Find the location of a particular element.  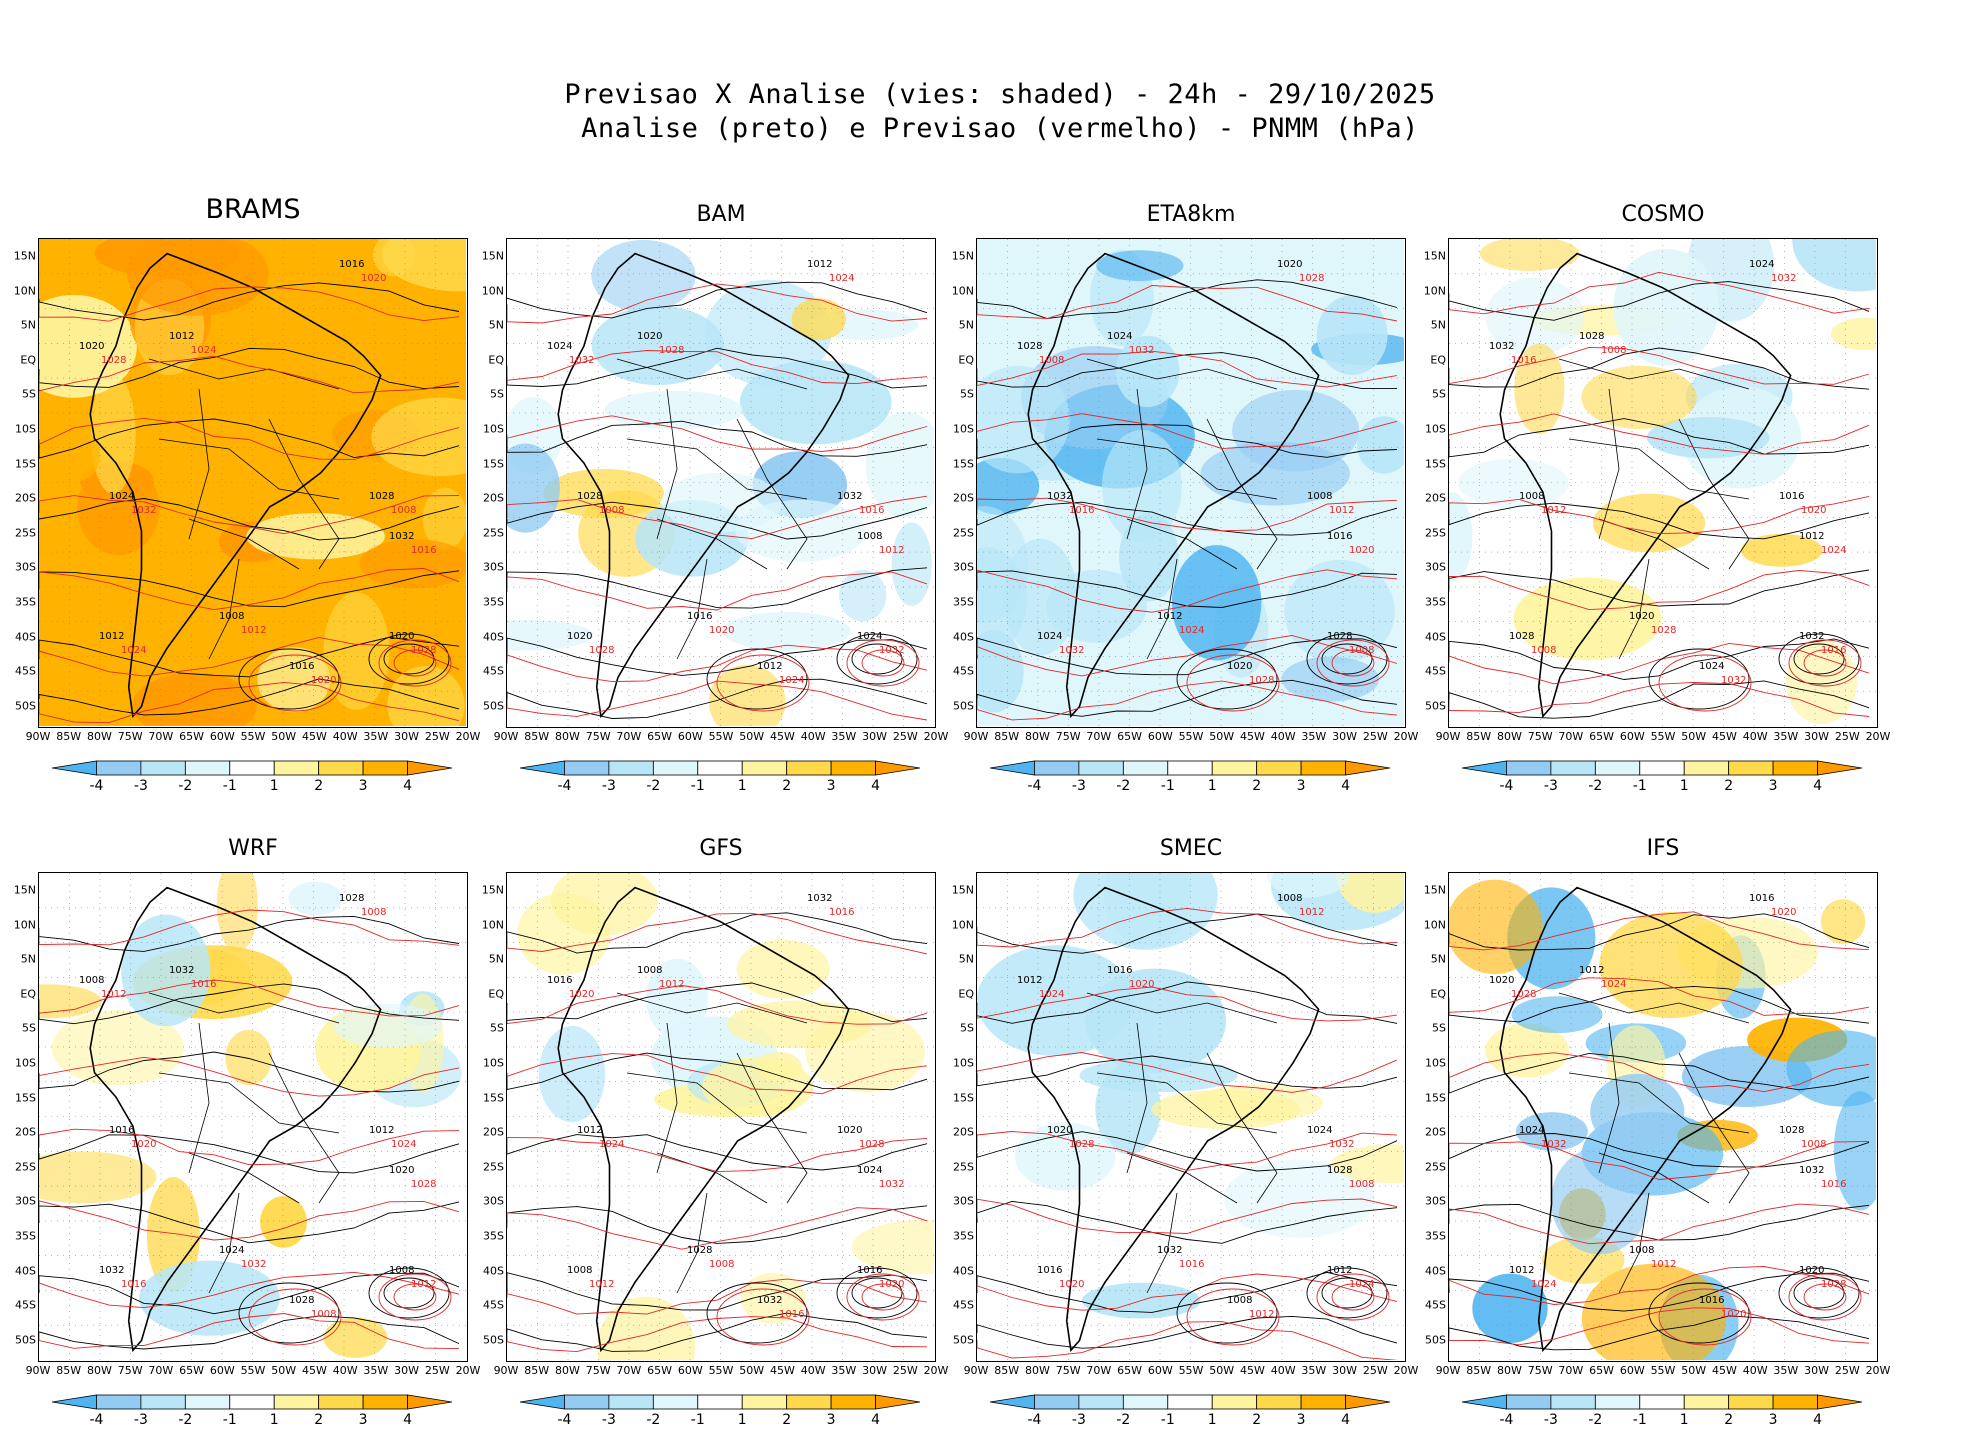

colorbar-tick-label: -3 is located at coordinates (608, 786).